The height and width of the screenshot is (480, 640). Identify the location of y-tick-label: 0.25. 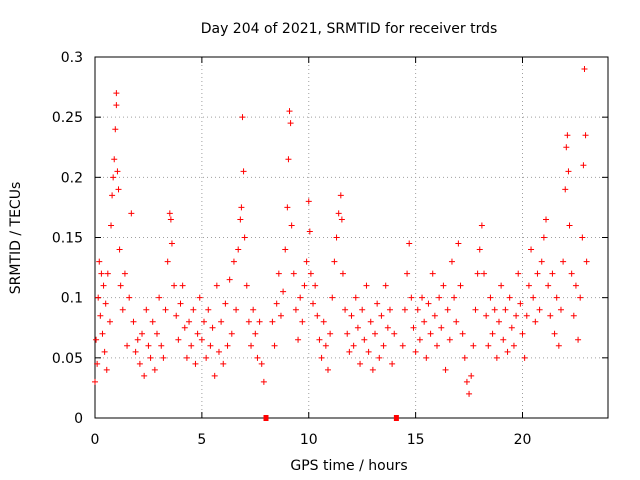
(67, 118).